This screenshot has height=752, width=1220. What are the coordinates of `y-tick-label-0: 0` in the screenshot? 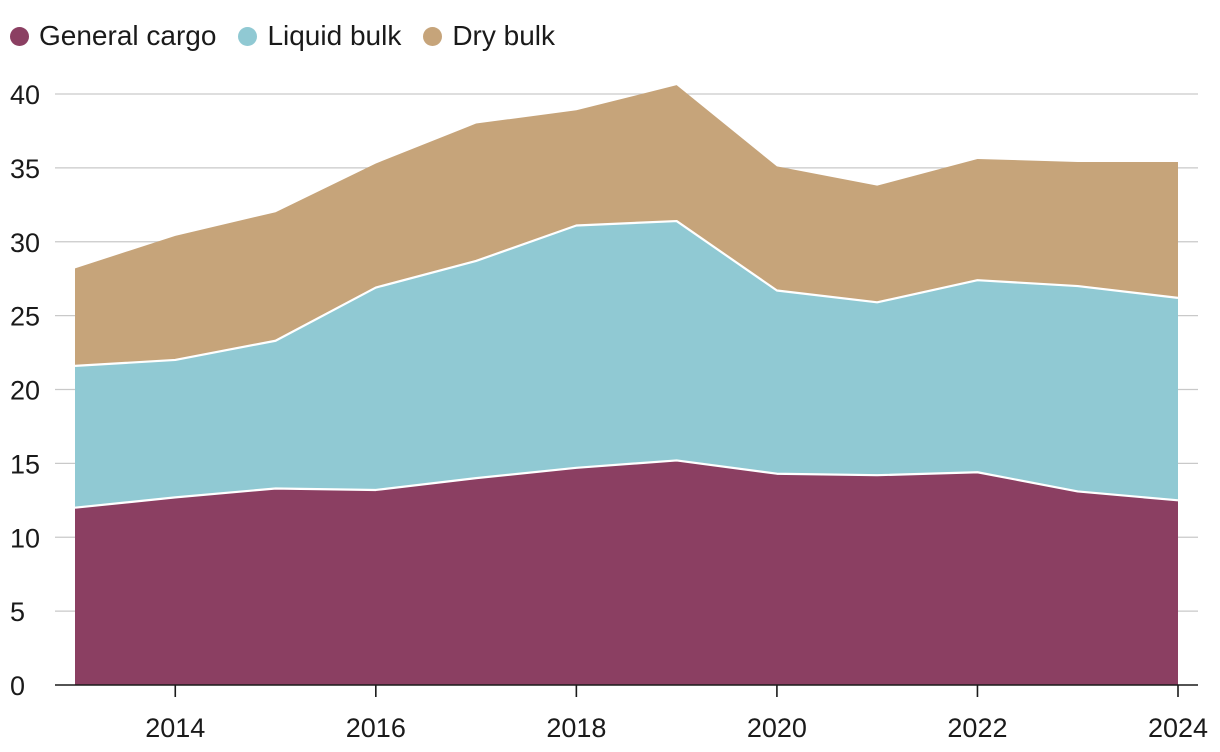 It's located at (17, 686).